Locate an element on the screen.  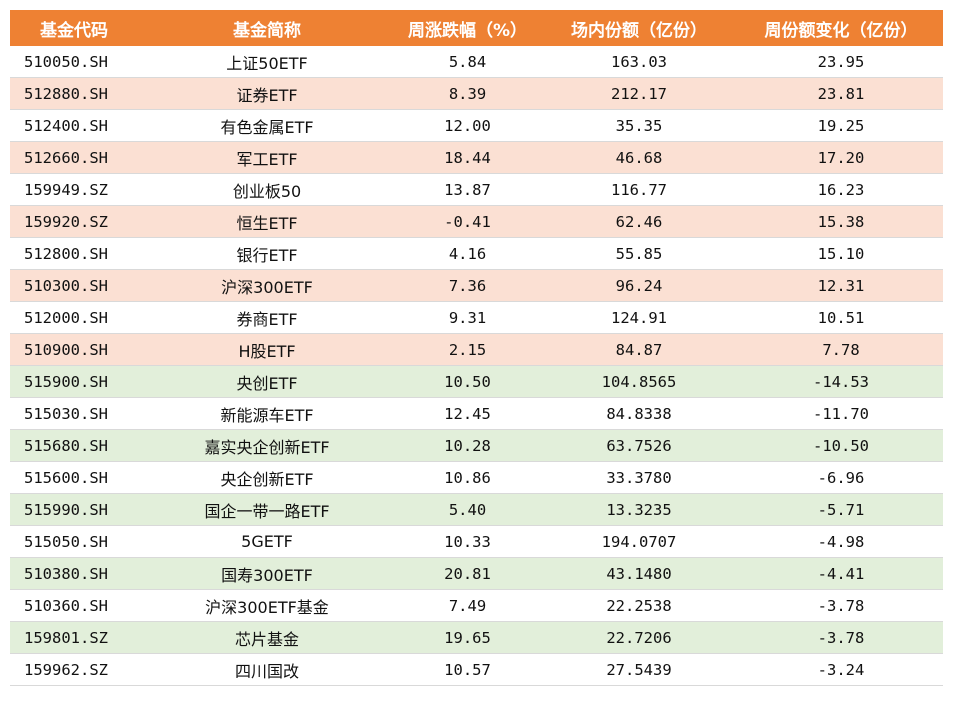
cell-weekly-change: 19.65 is located at coordinates (467, 637).